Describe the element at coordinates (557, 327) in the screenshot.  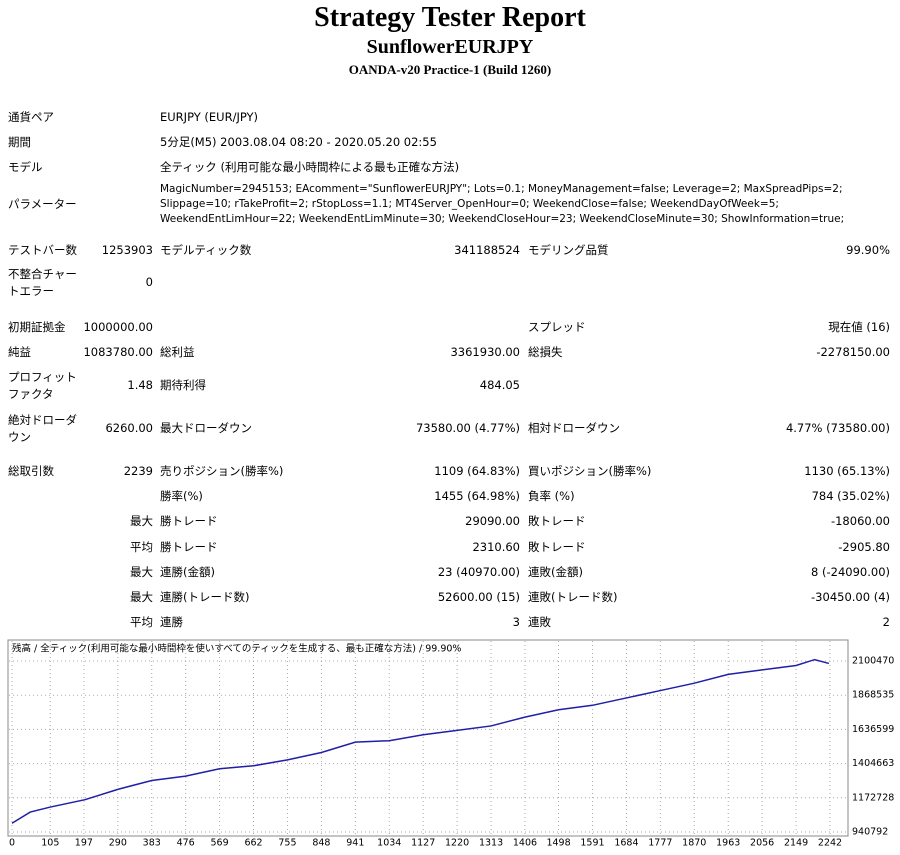
I see `stat-label: スプレッド` at that location.